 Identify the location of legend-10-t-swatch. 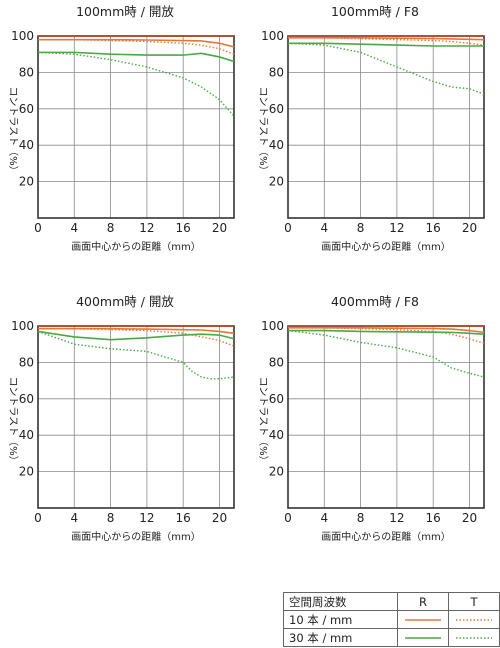
(474, 619).